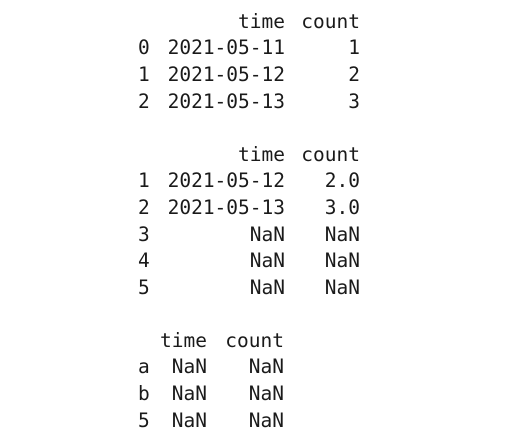  What do you see at coordinates (211, 393) in the screenshot?
I see `table-row: b NaN NaN` at bounding box center [211, 393].